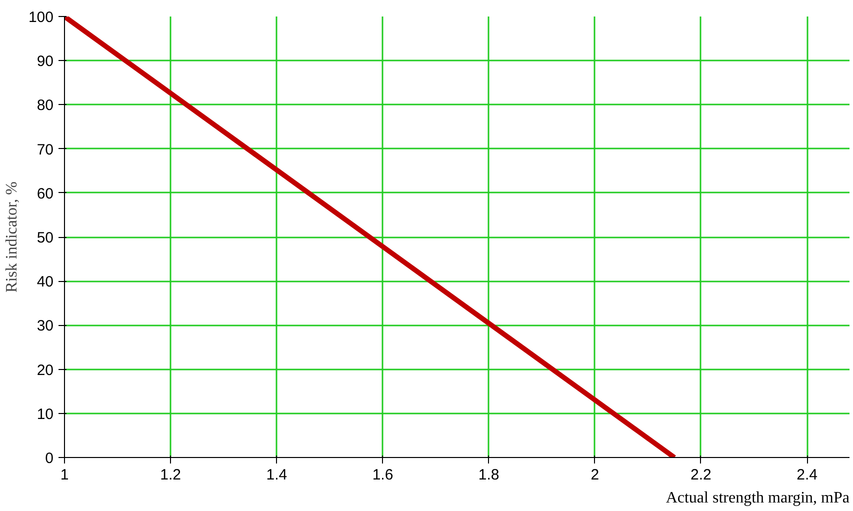 The height and width of the screenshot is (511, 853). Describe the element at coordinates (49, 458) in the screenshot. I see `y-tick-label: 0` at that location.